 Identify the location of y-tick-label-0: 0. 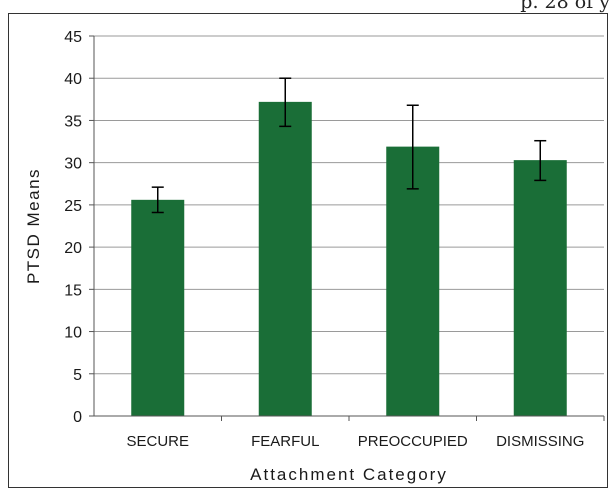
(77, 417).